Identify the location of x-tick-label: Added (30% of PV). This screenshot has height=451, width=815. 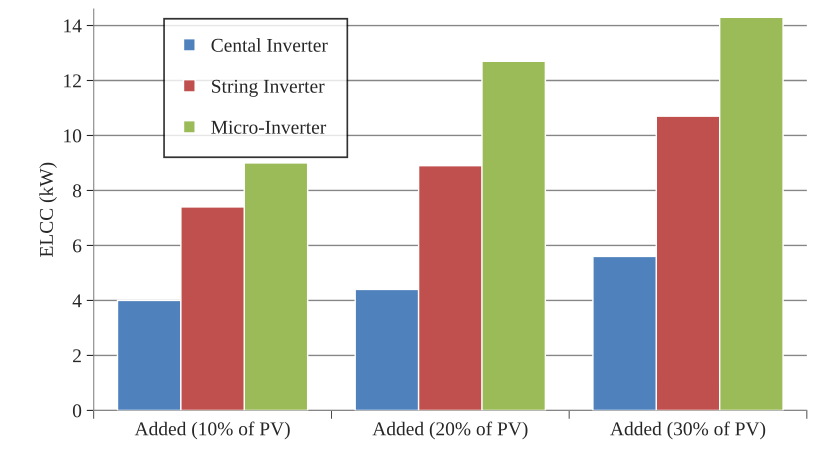
(688, 431).